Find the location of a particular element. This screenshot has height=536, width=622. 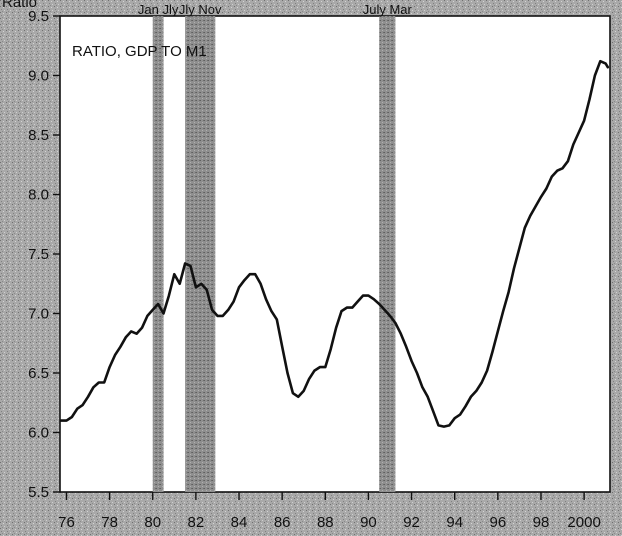

x-tick-label: 94 is located at coordinates (454, 522).